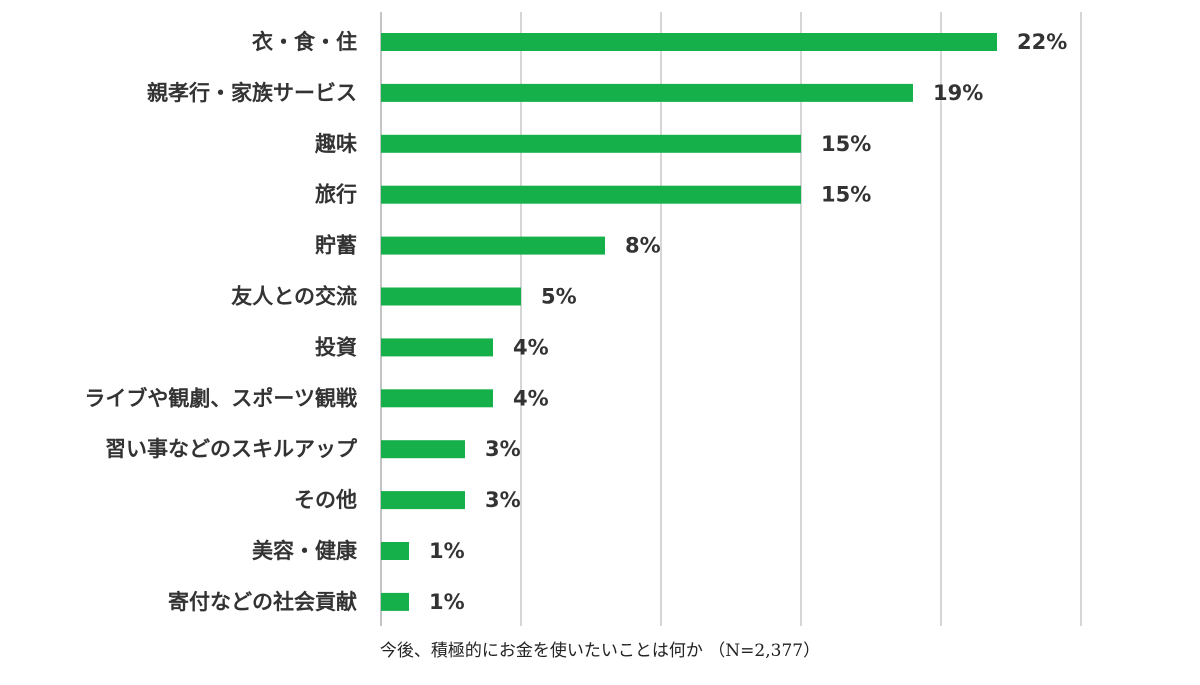 This screenshot has height=685, width=1200. I want to click on category-label: 趣味, so click(335, 144).